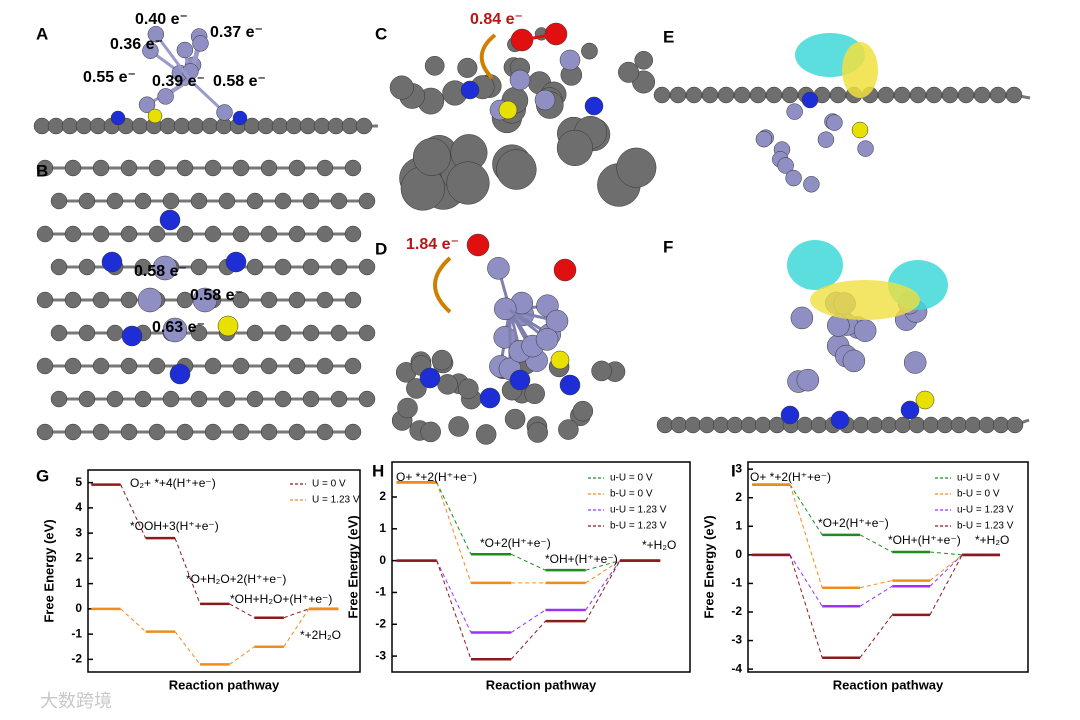 This screenshot has width=1080, height=720. What do you see at coordinates (924, 540) in the screenshot?
I see `step-annotation: *OH+(H⁺+e⁻)` at bounding box center [924, 540].